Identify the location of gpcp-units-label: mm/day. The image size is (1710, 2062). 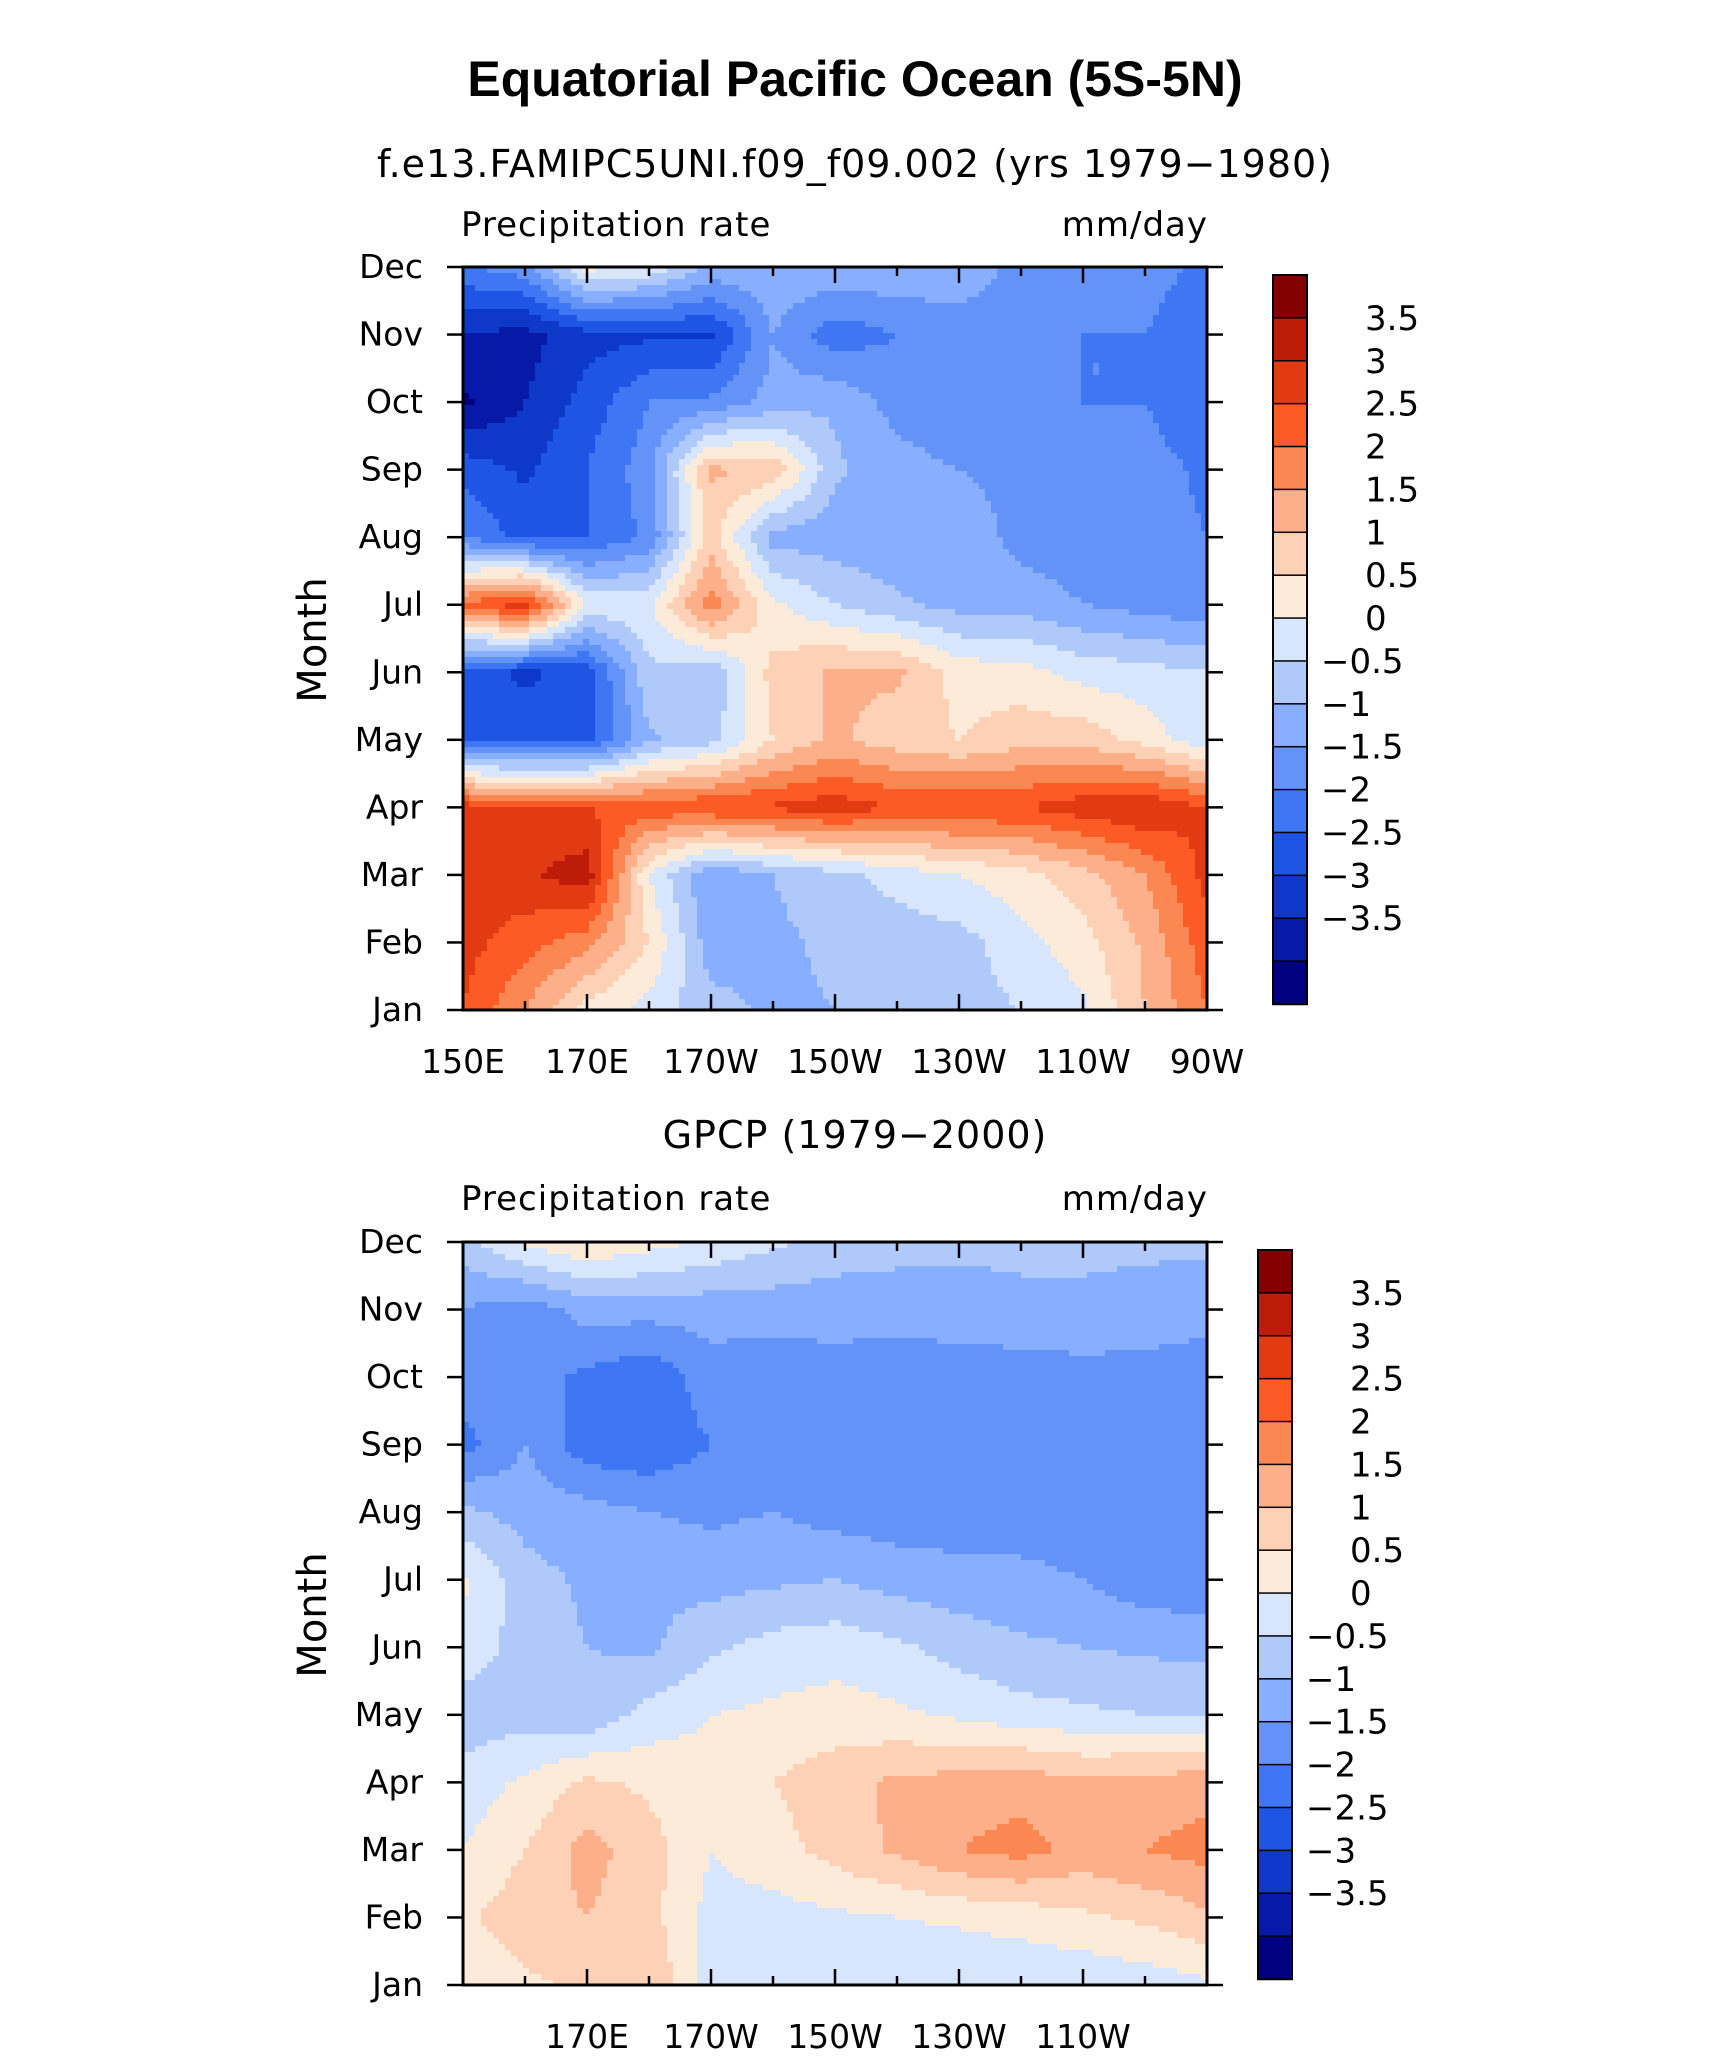
(1135, 1199).